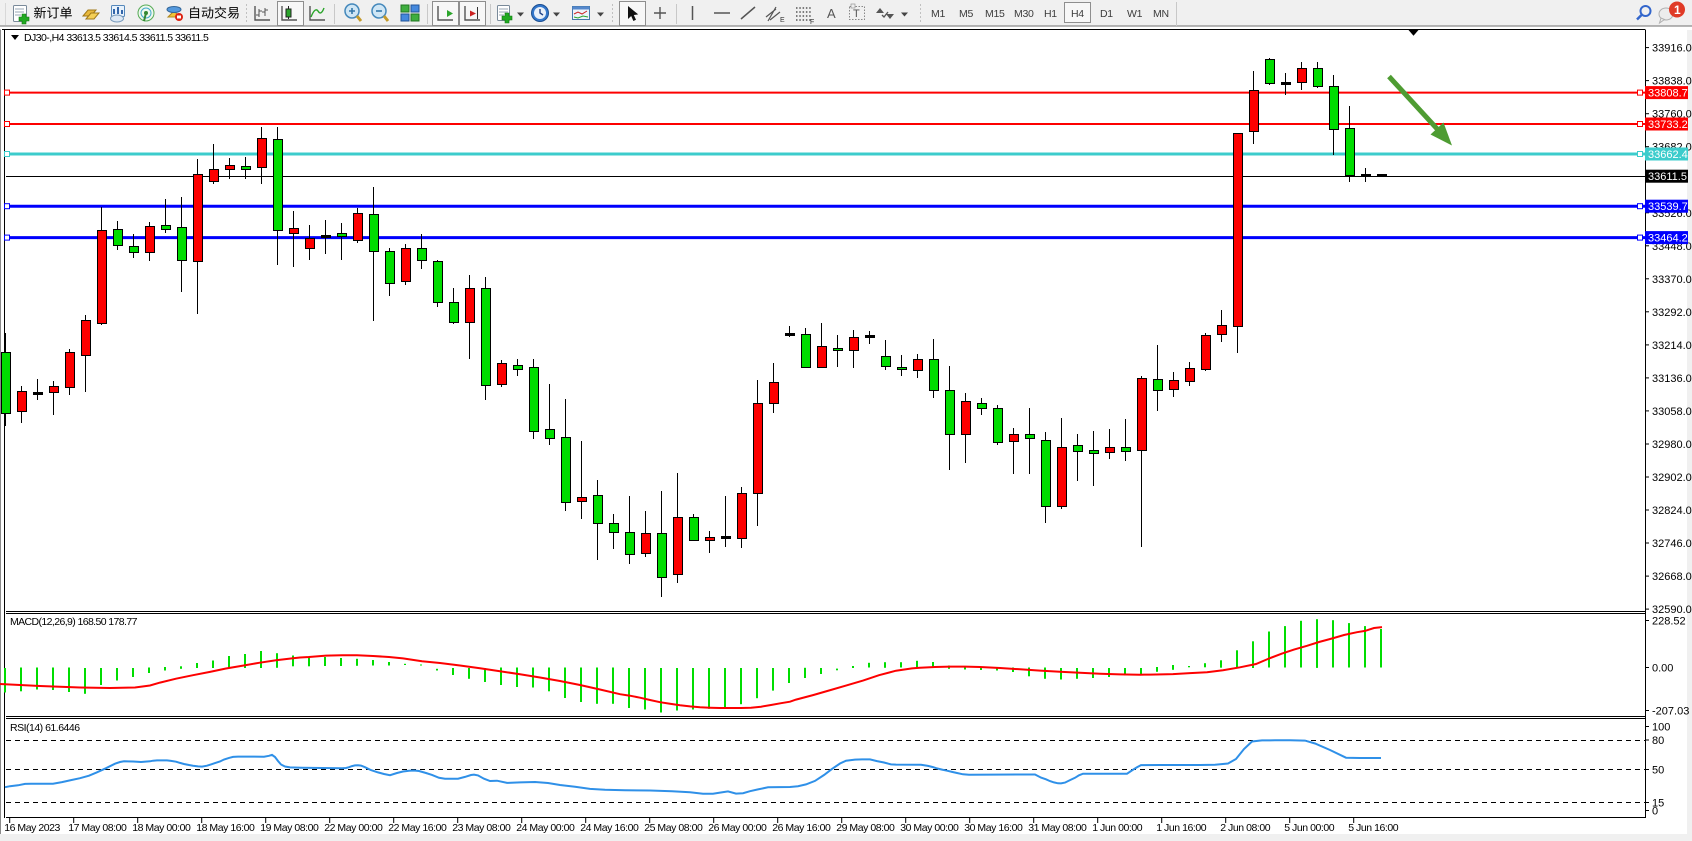  Describe the element at coordinates (1669, 622) in the screenshot. I see `svg-text: 228.52` at that location.